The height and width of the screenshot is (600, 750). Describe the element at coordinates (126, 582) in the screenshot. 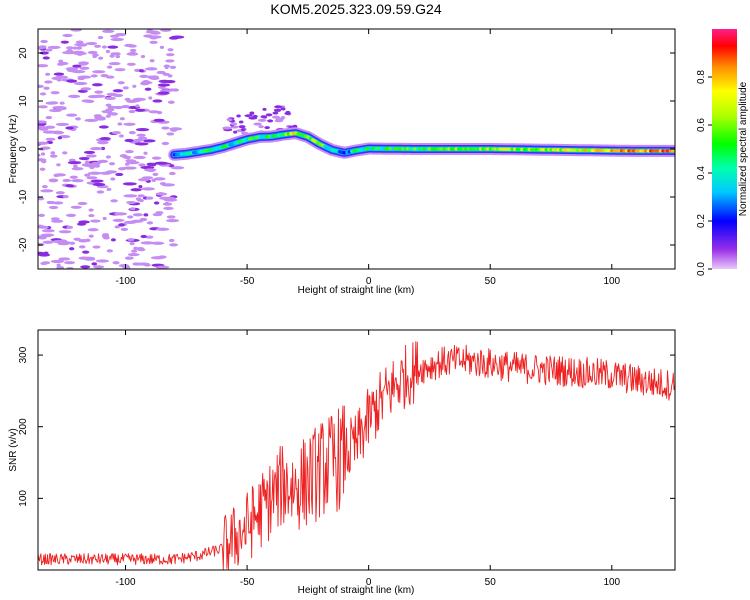

I see `snr-x-tick-label: -100` at that location.